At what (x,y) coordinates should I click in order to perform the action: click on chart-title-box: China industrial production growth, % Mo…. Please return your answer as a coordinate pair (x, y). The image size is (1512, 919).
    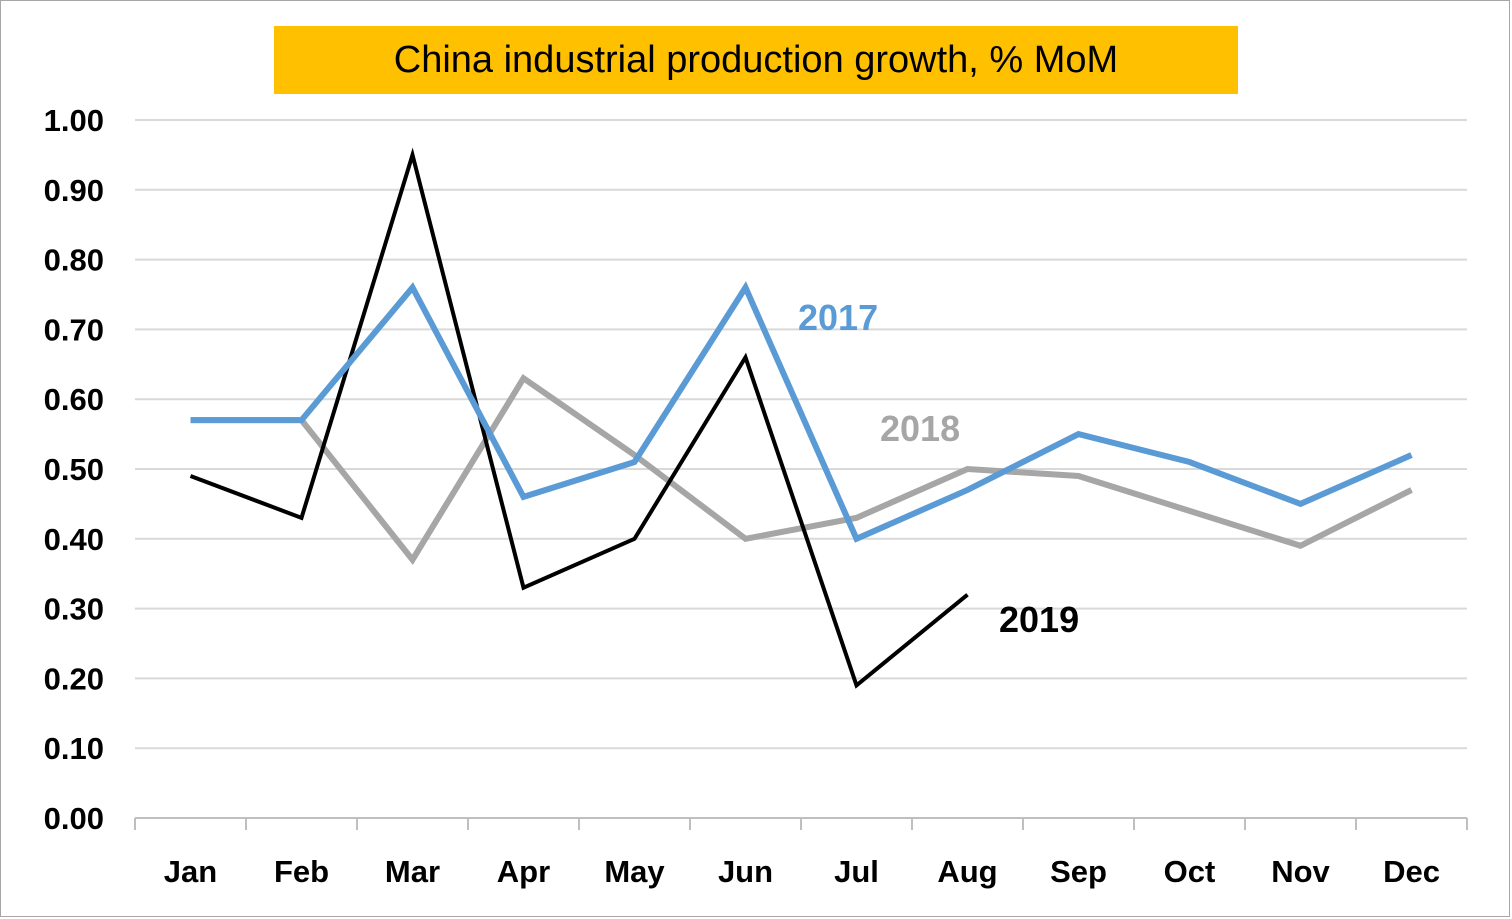
    Looking at the image, I should click on (756, 60).